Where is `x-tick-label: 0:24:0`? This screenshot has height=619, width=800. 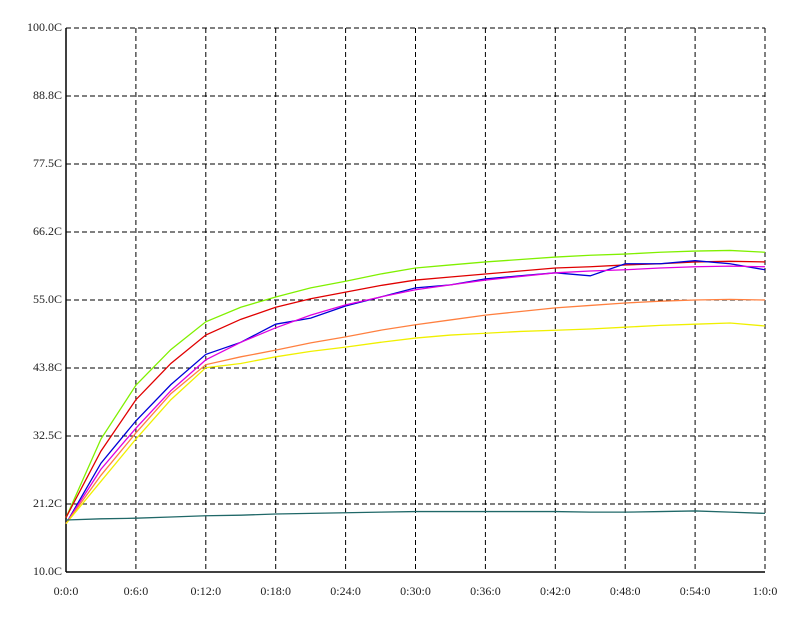
x-tick-label: 0:24:0 is located at coordinates (345, 591).